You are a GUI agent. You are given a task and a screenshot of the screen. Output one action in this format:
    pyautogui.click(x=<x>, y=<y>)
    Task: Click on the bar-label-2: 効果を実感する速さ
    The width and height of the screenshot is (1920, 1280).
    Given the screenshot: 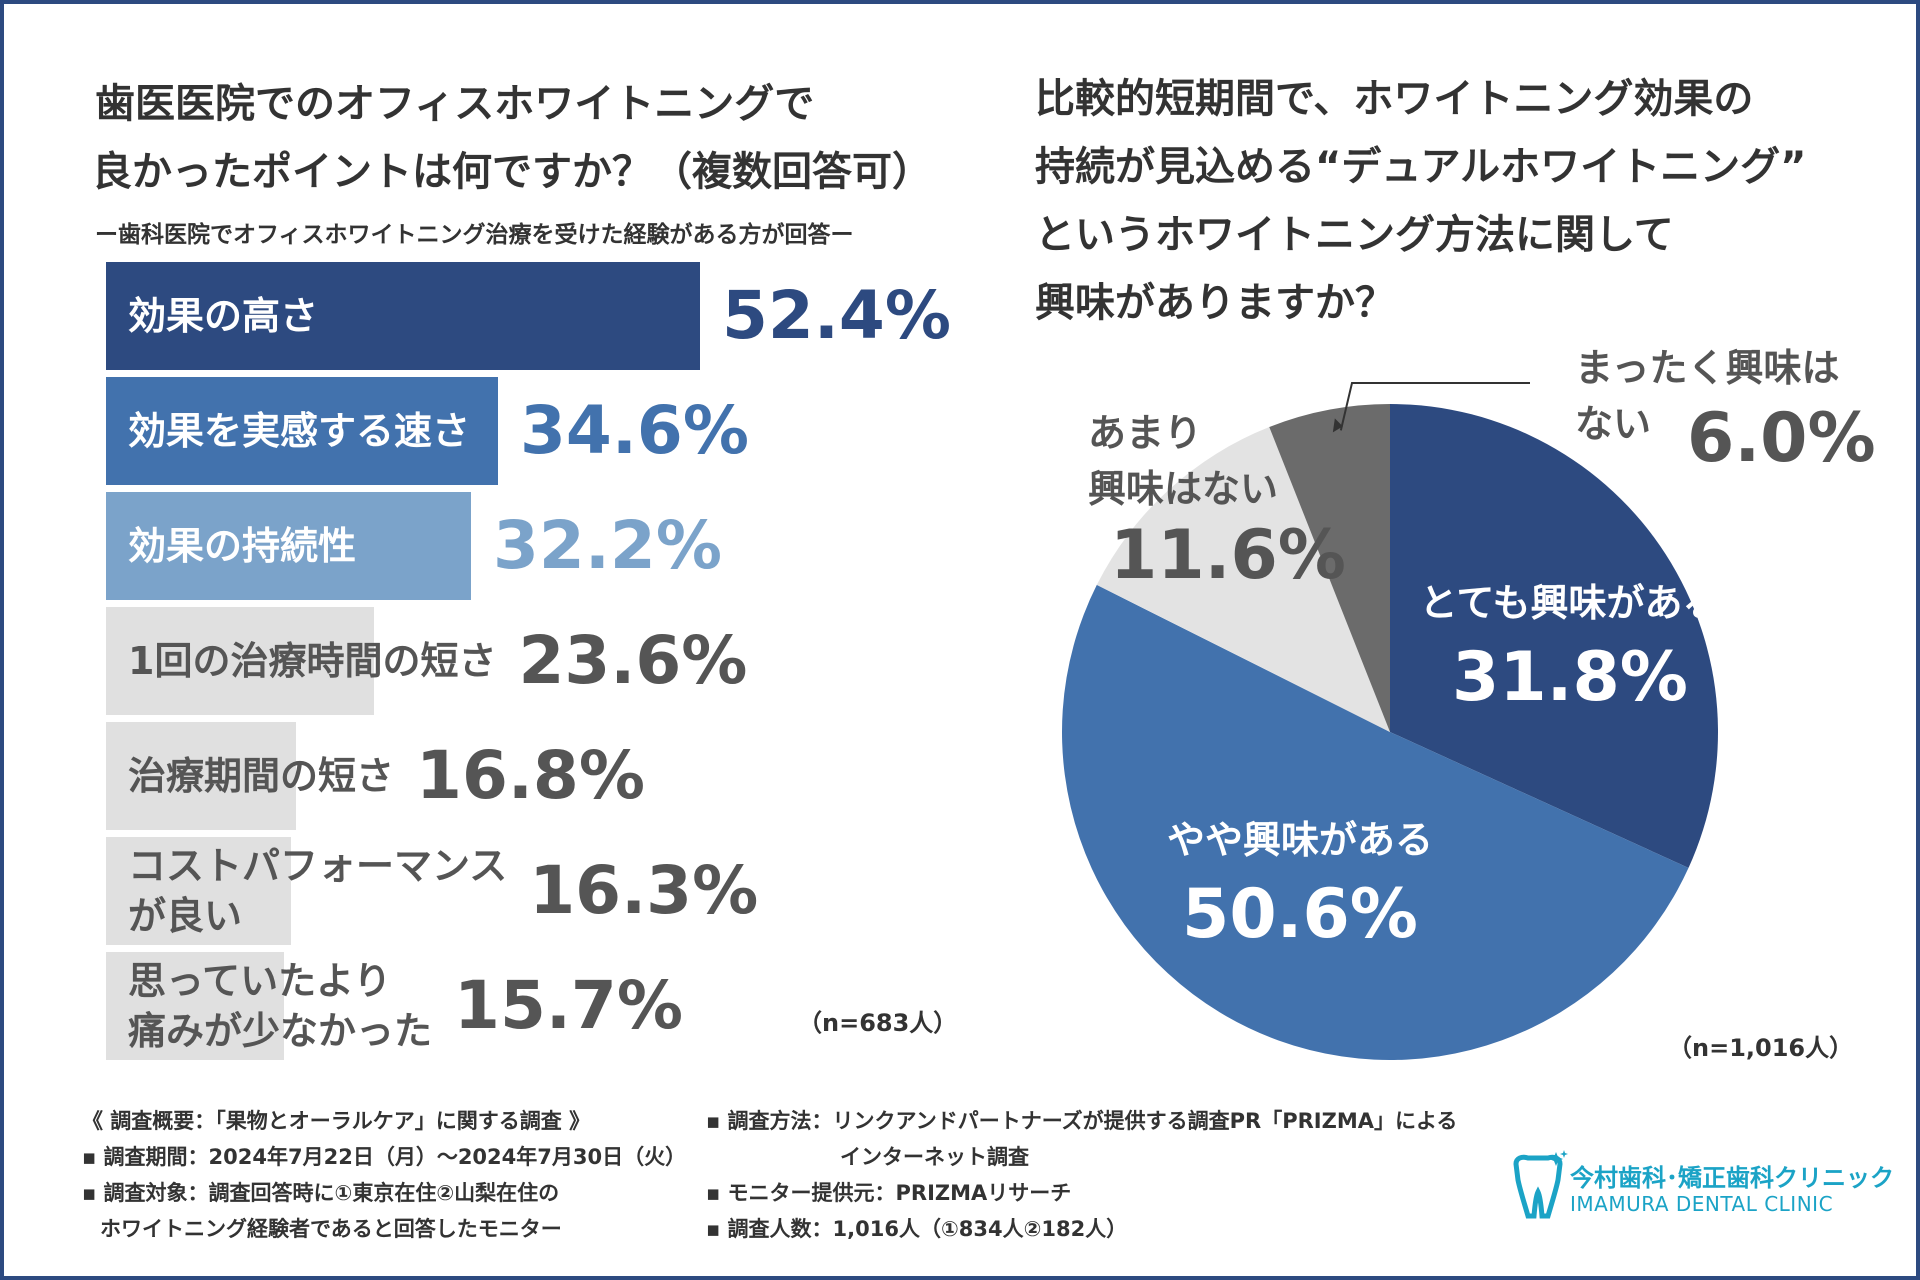 What is the action you would take?
    pyautogui.click(x=299, y=431)
    